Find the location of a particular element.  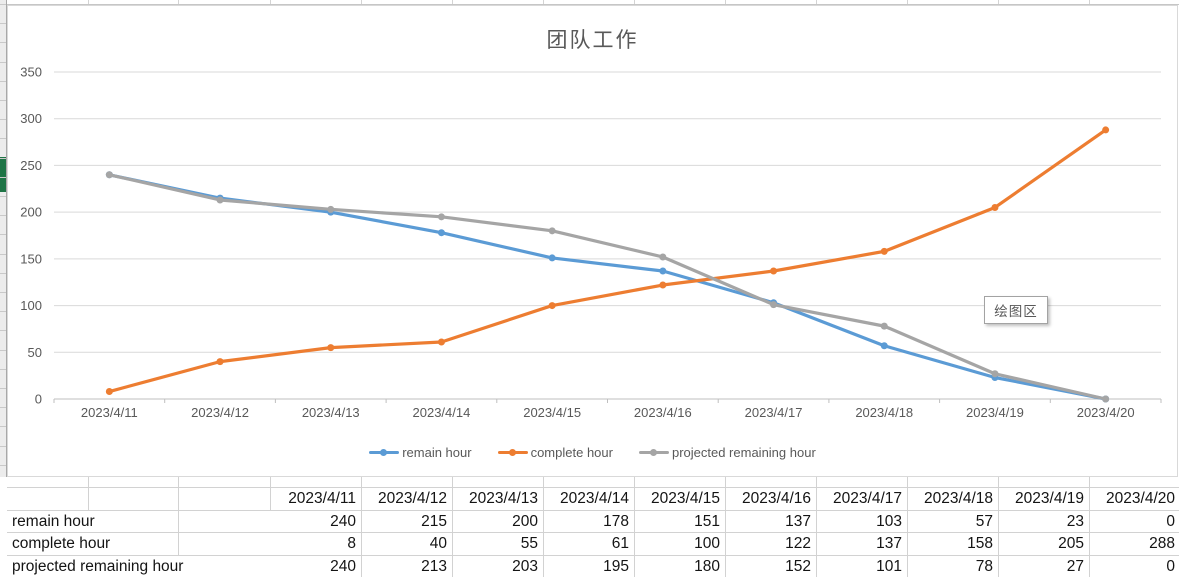

table-header-cell: 2023/4/12 is located at coordinates (412, 498).